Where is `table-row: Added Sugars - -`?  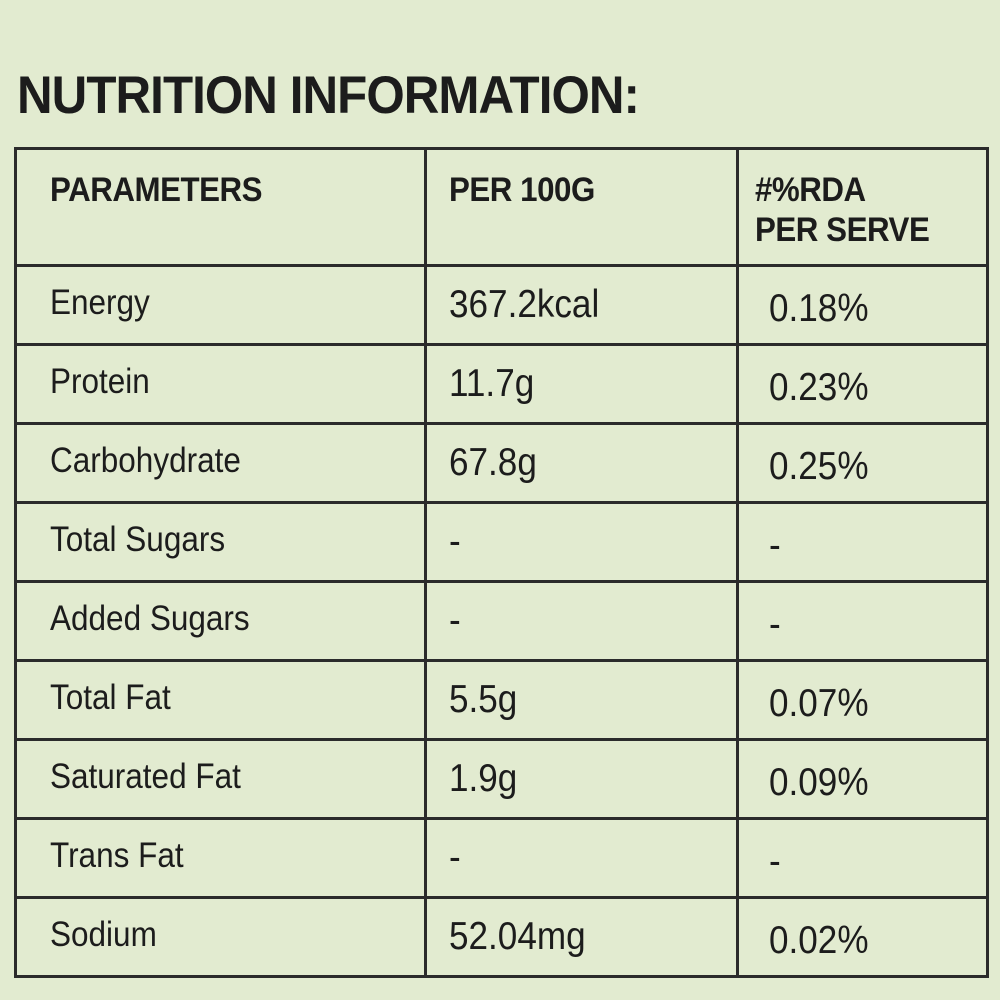
table-row: Added Sugars - - is located at coordinates (501, 621).